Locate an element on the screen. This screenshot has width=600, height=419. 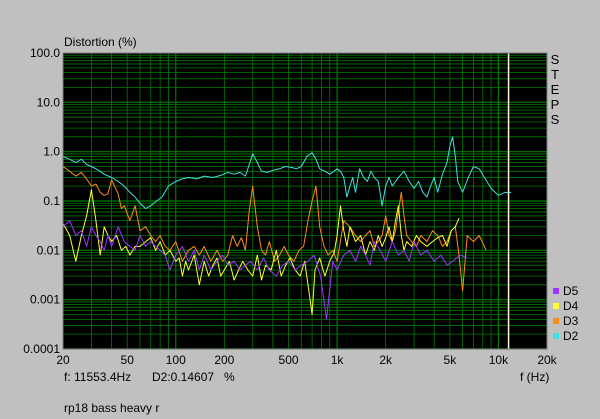
legend-label-d2: D2 is located at coordinates (571, 336).